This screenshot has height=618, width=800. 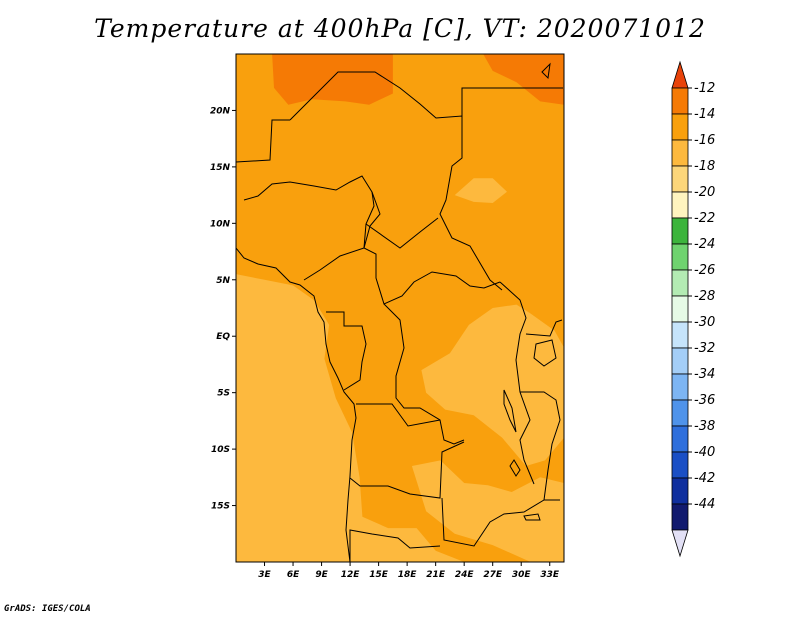 I want to click on x-tick-label: 30E, so click(x=522, y=575).